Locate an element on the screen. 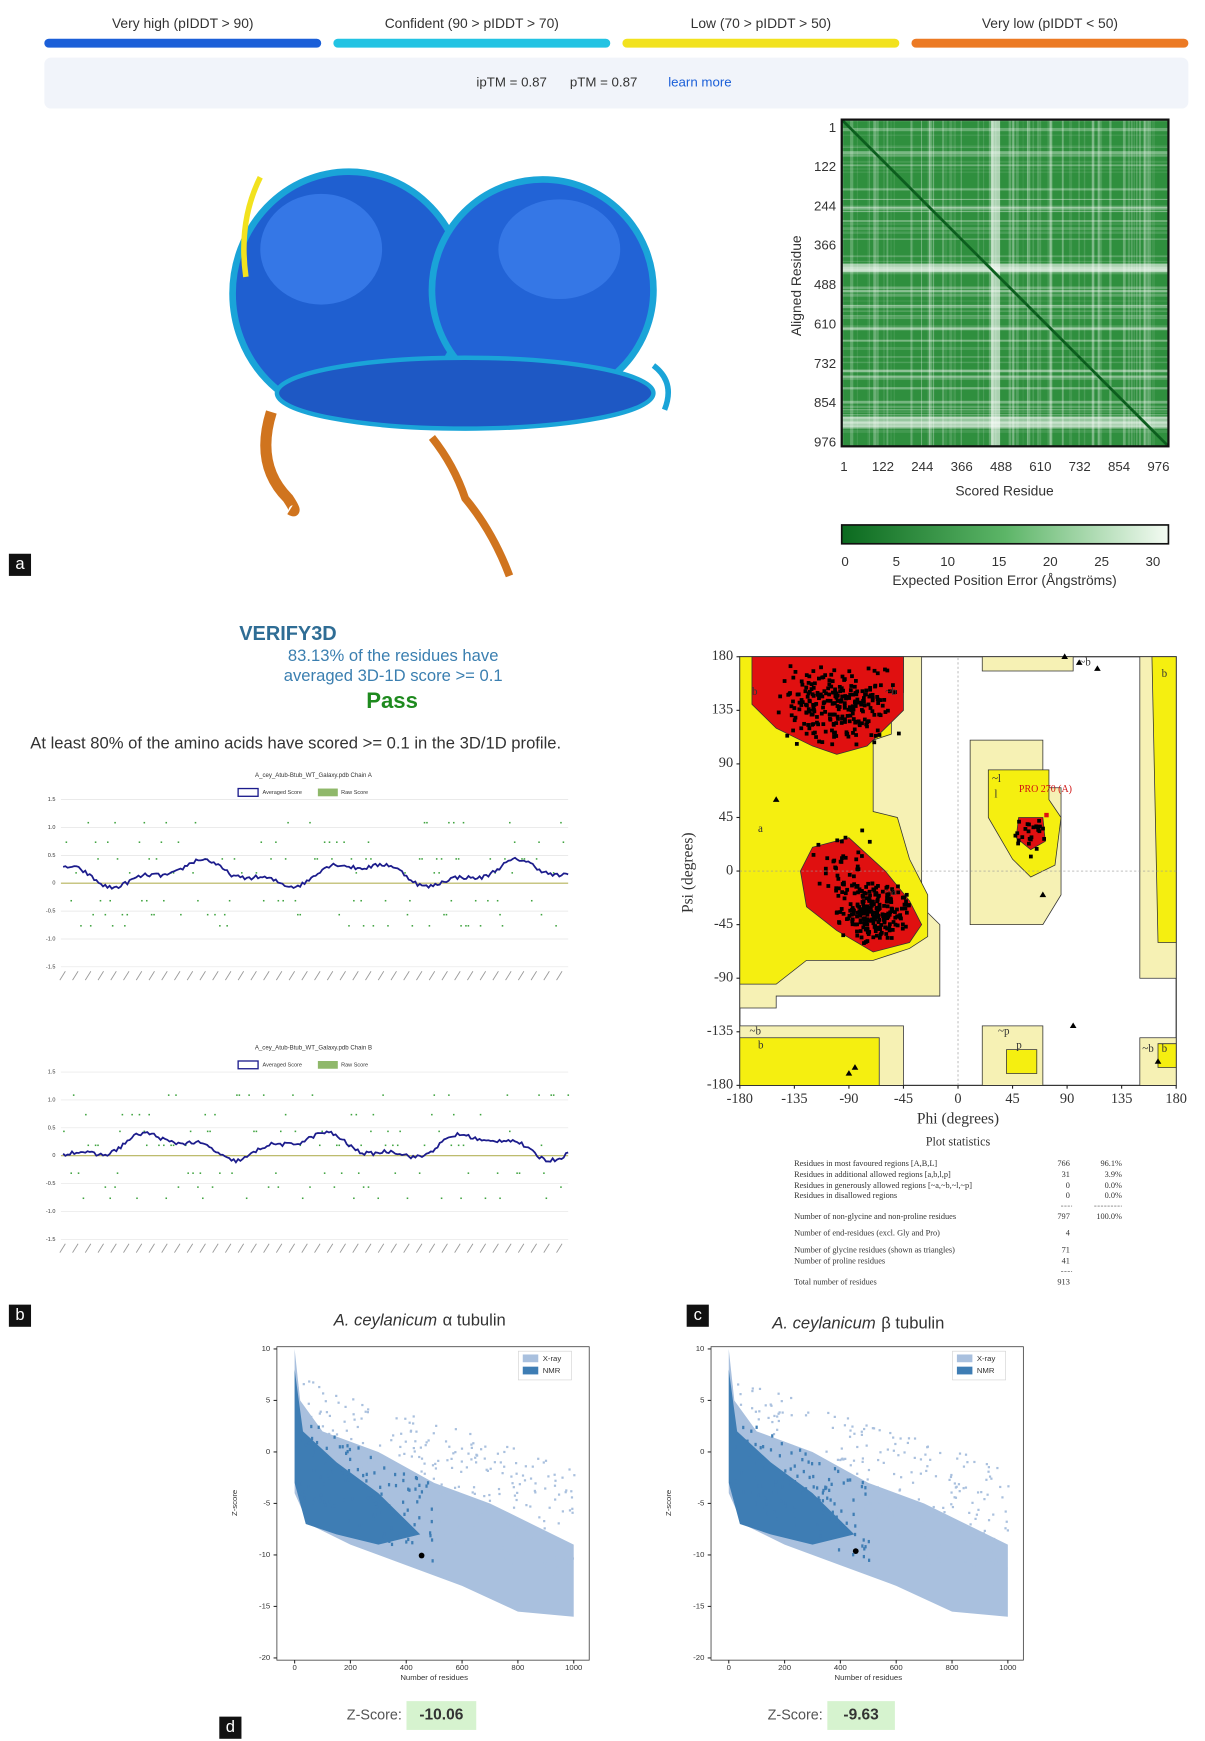 The image size is (1205, 1741). stats-cell: 41 is located at coordinates (1066, 1260).